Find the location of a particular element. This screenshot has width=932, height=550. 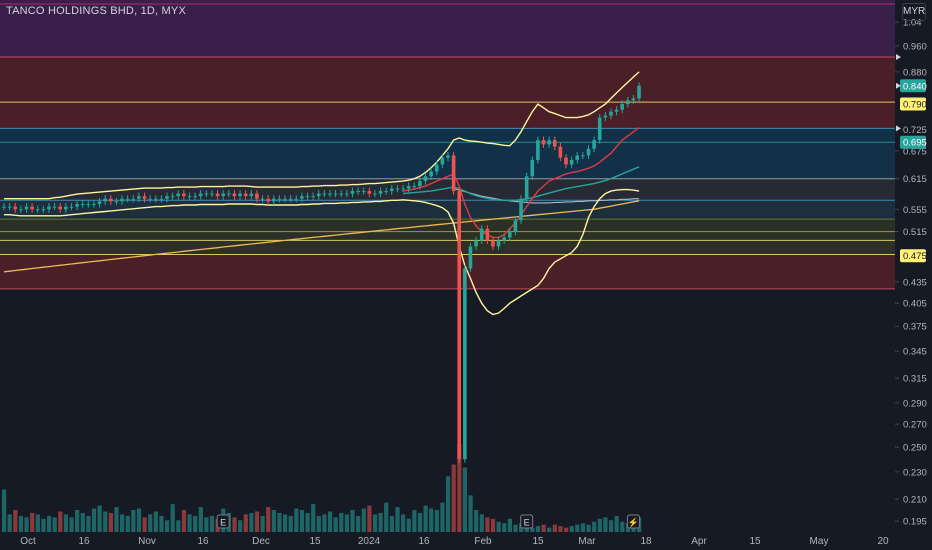

price-badge-label: 0.695 is located at coordinates (915, 143).